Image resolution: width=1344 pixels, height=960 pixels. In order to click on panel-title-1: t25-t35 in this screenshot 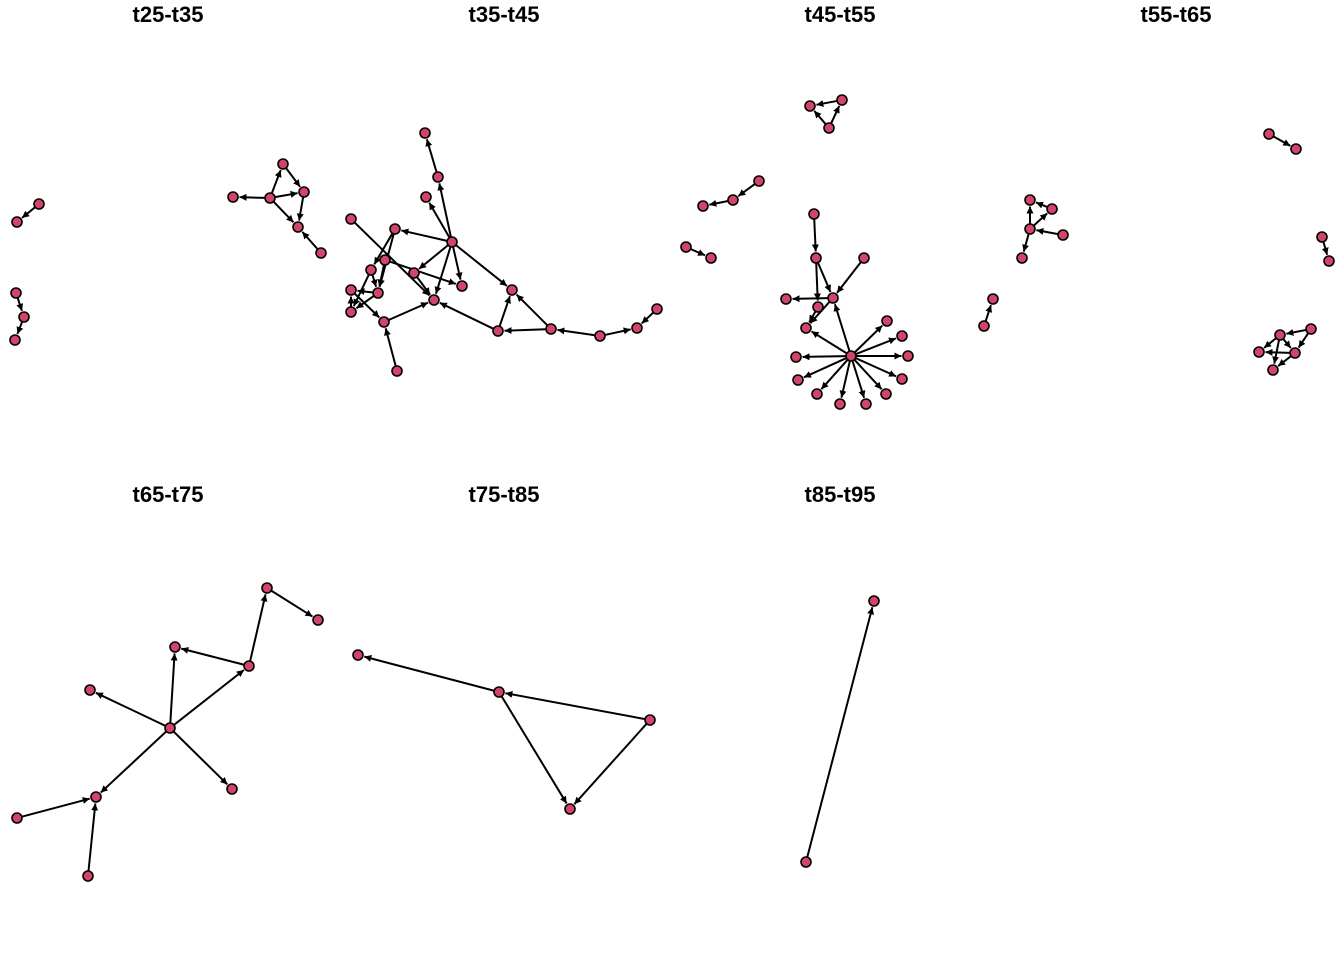, I will do `click(168, 14)`.